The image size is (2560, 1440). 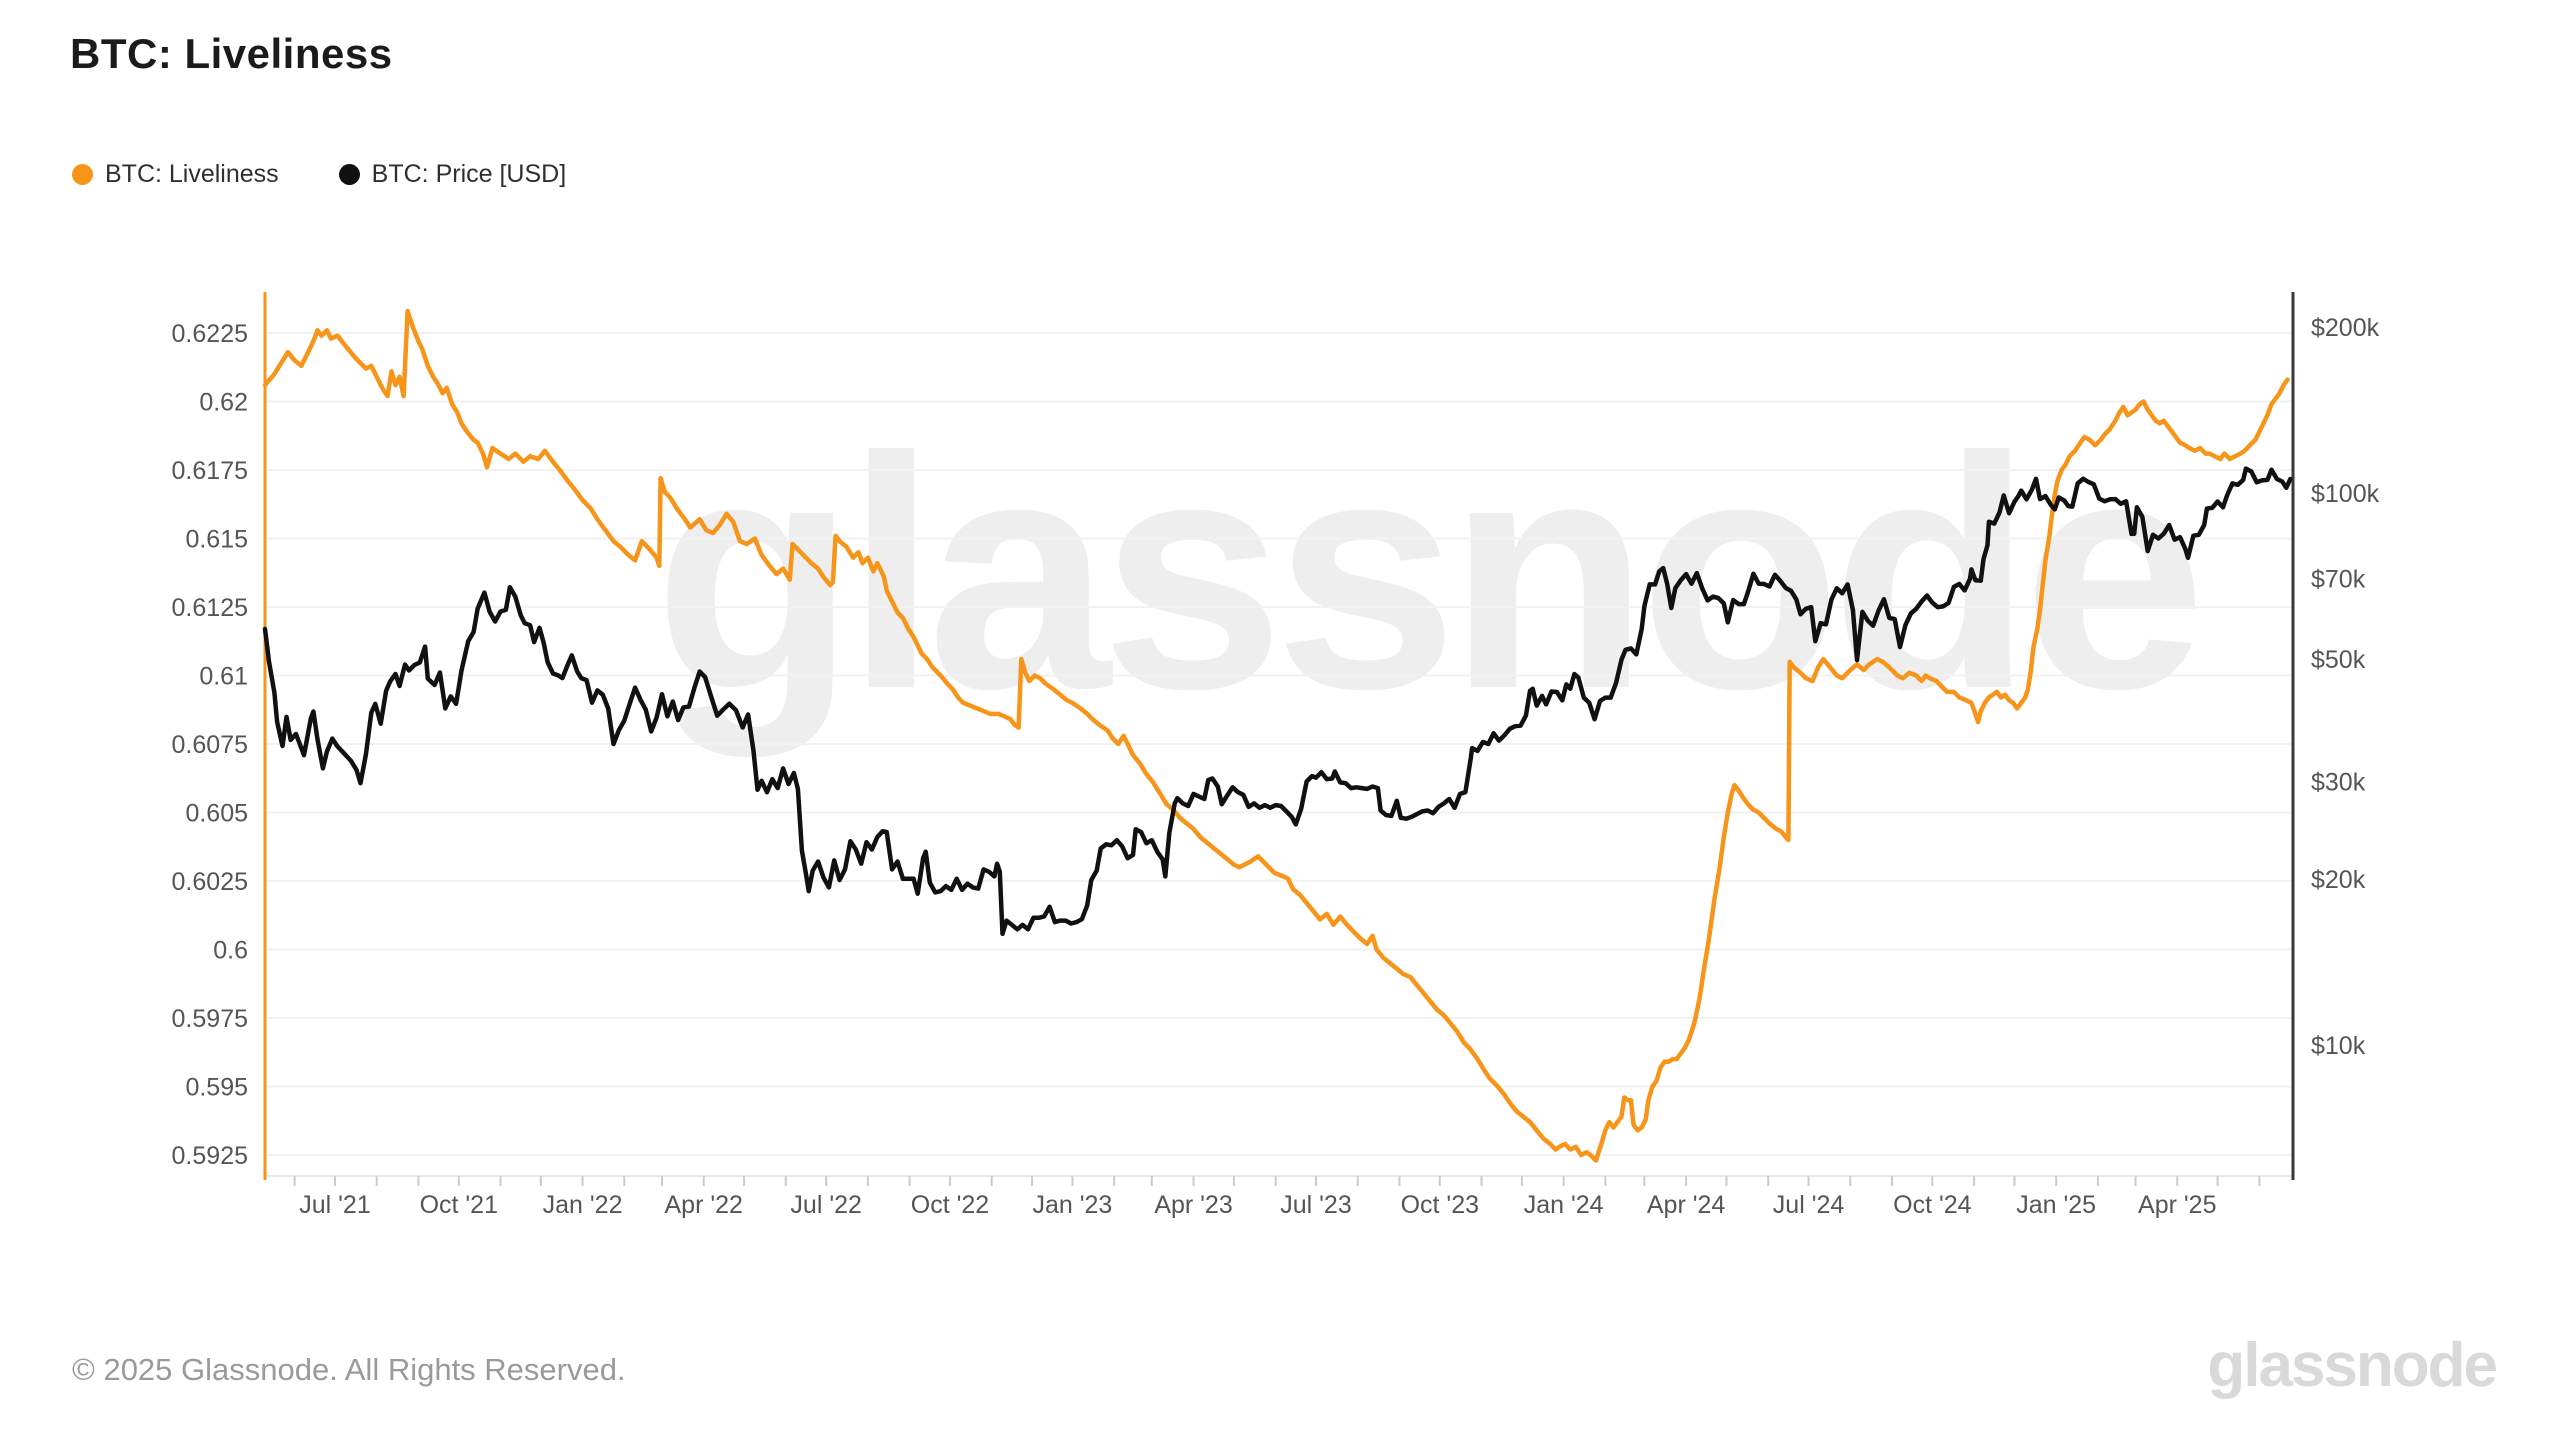 I want to click on y-left-tick-label: 0.6225, so click(x=210, y=334).